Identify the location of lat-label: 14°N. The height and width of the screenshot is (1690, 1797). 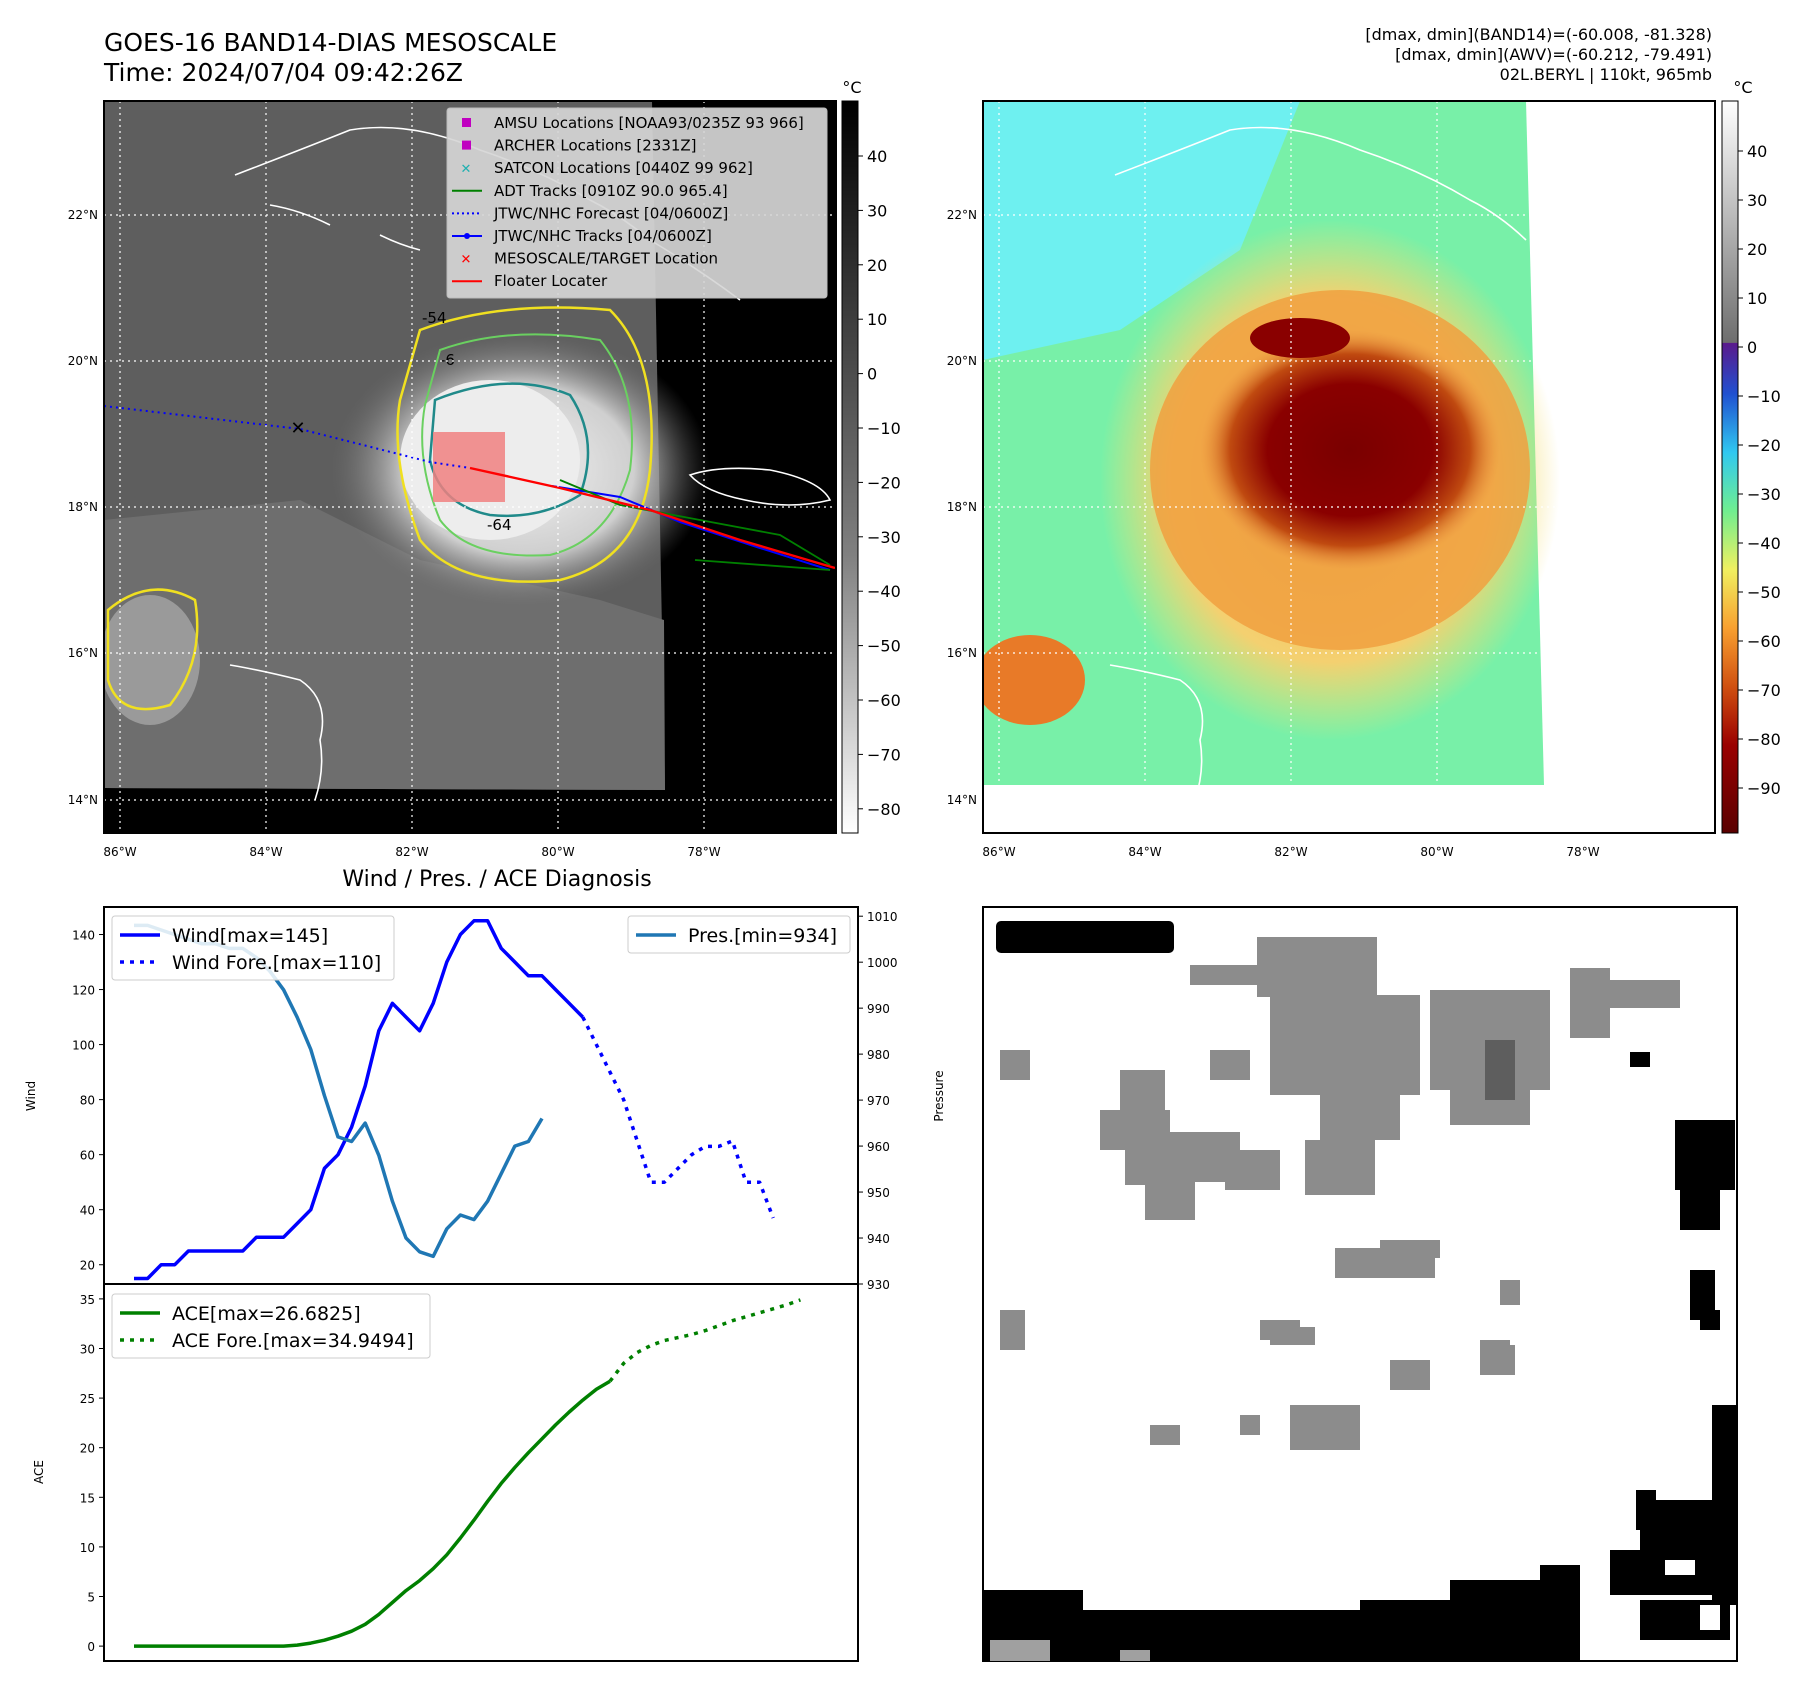
(83, 800).